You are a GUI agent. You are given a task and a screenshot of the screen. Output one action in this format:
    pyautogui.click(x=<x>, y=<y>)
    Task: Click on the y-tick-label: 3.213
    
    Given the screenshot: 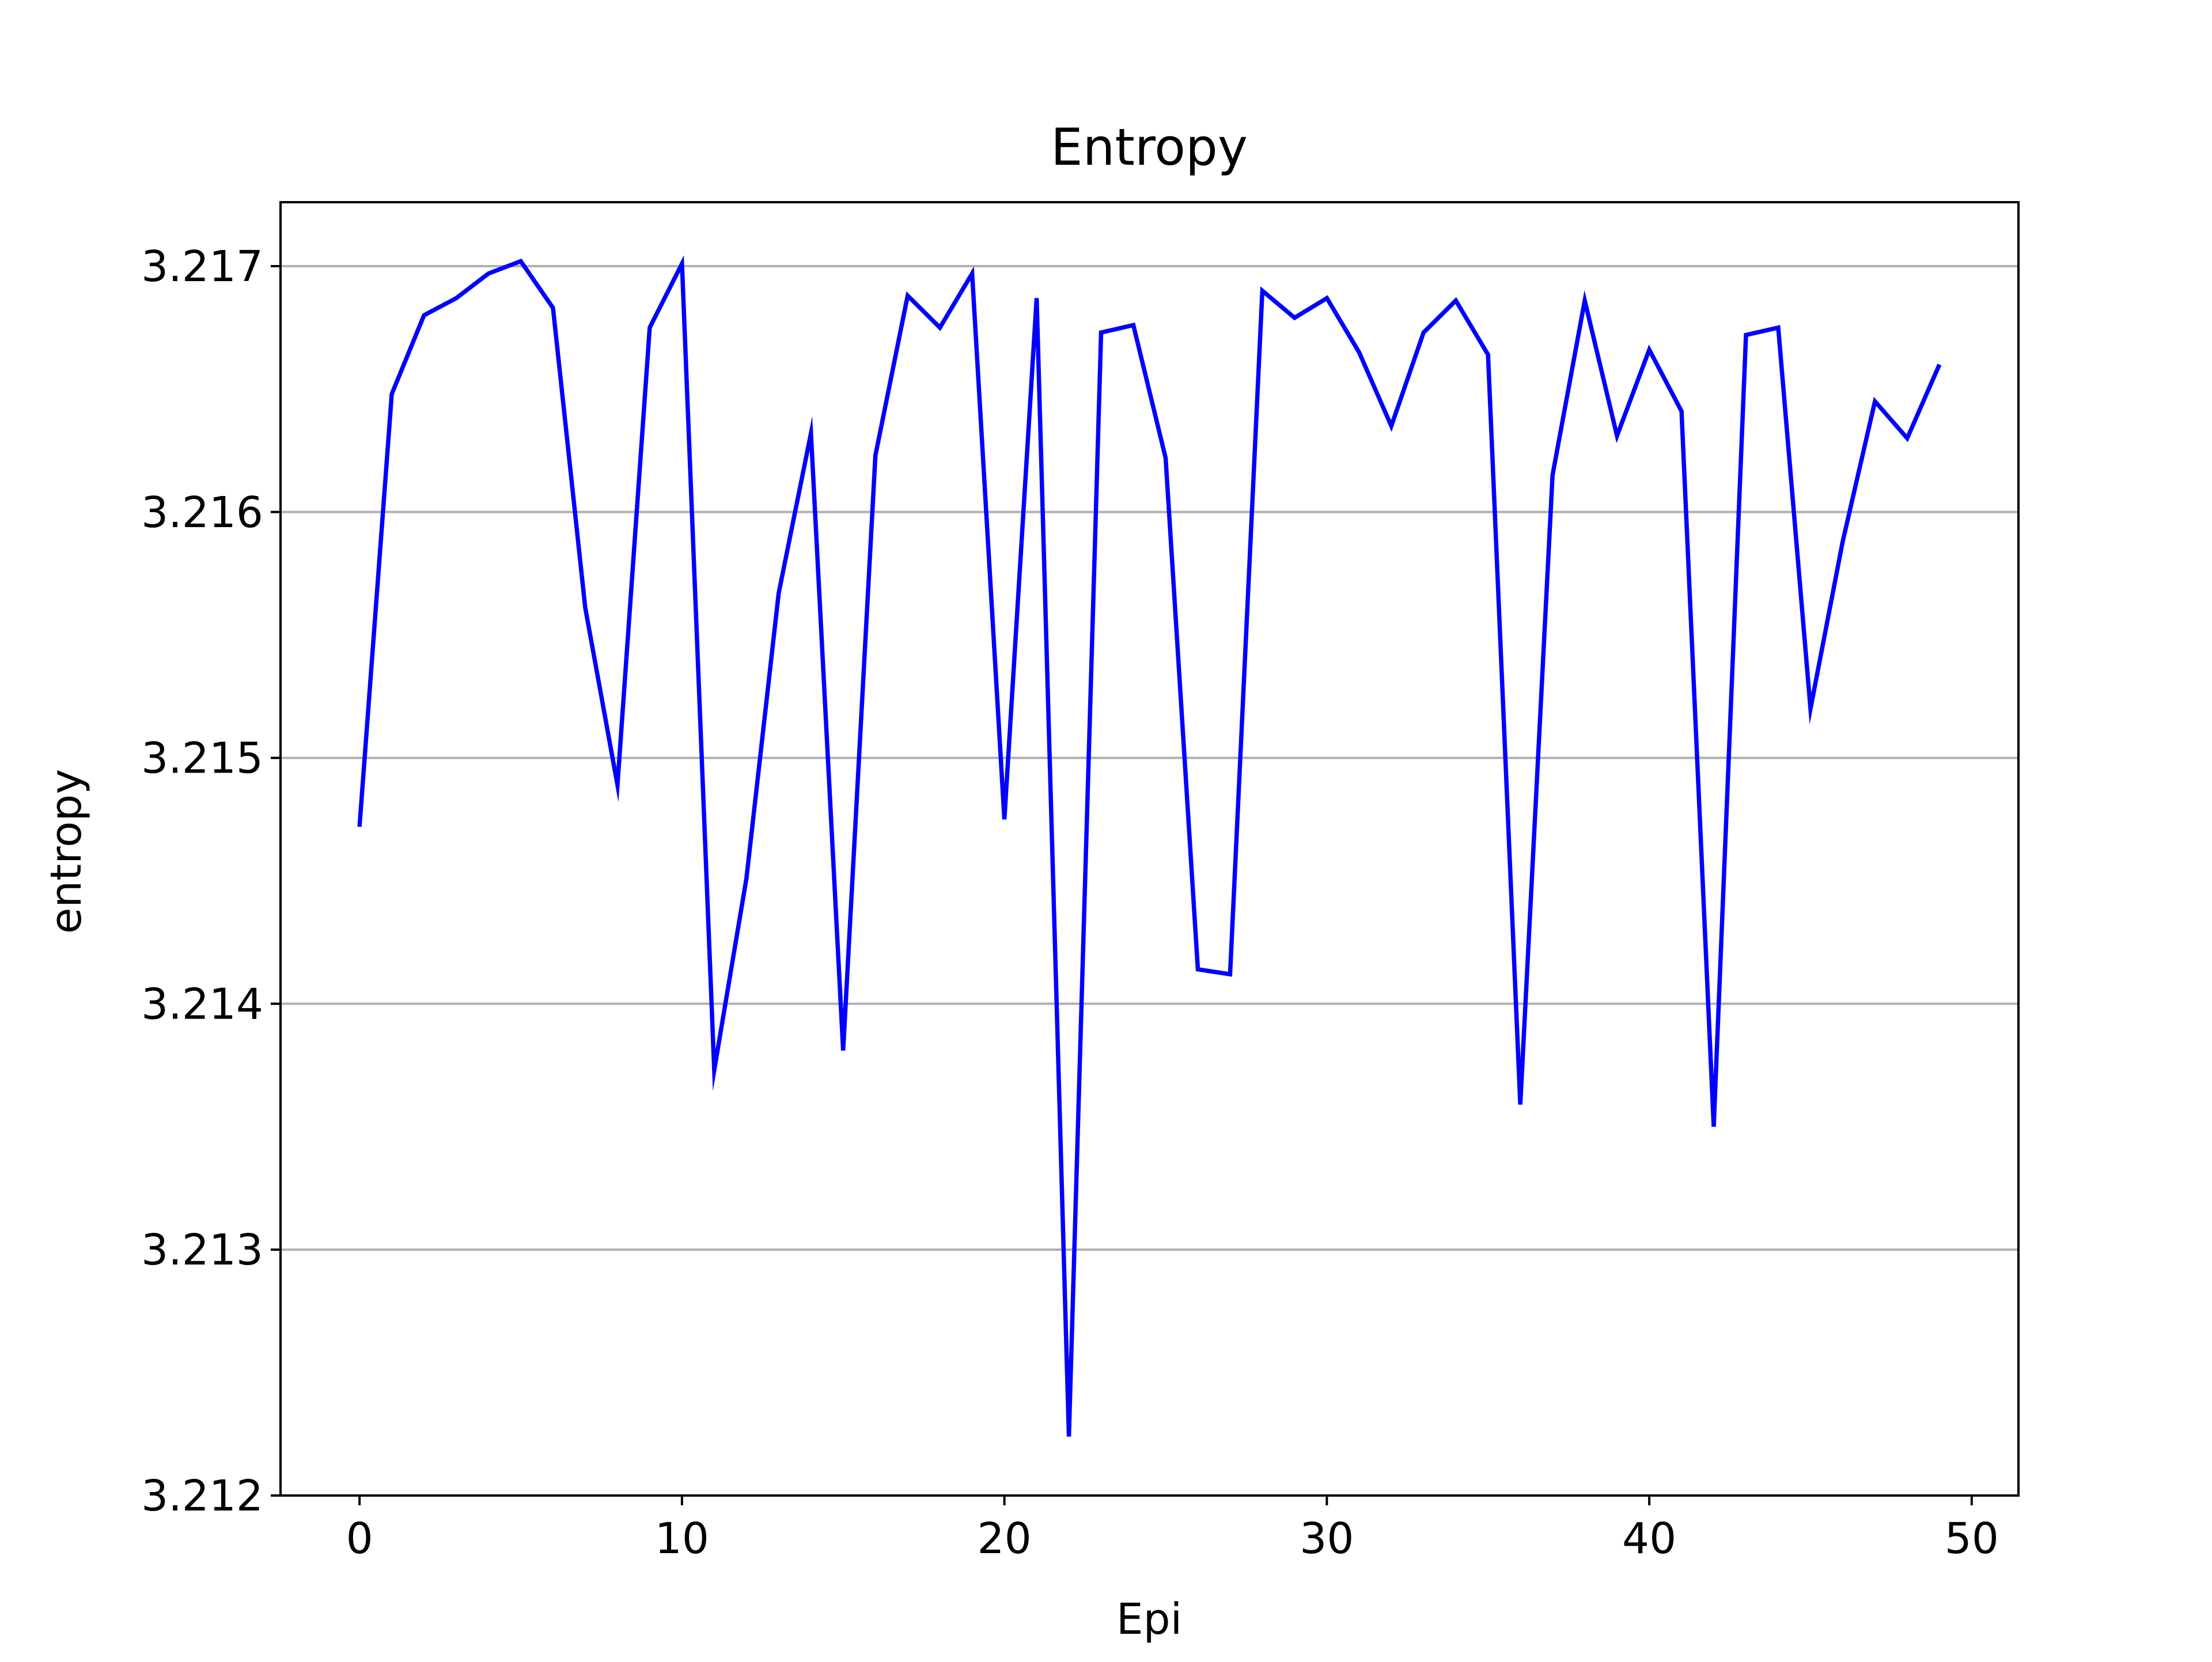 What is the action you would take?
    pyautogui.click(x=202, y=1250)
    